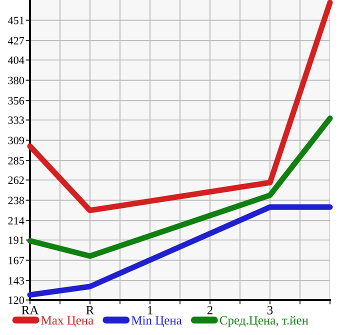  What do you see at coordinates (16, 300) in the screenshot?
I see `y-tick-label: 120` at bounding box center [16, 300].